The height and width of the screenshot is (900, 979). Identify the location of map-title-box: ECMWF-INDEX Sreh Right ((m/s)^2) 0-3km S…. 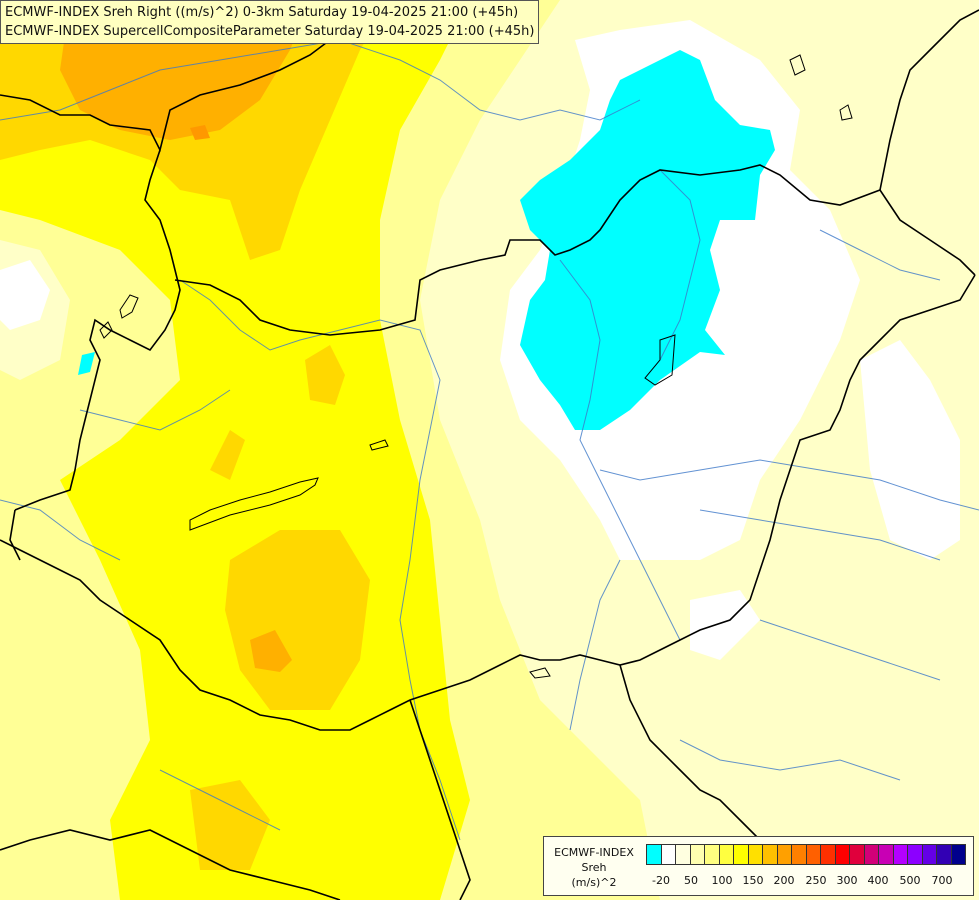
(270, 22).